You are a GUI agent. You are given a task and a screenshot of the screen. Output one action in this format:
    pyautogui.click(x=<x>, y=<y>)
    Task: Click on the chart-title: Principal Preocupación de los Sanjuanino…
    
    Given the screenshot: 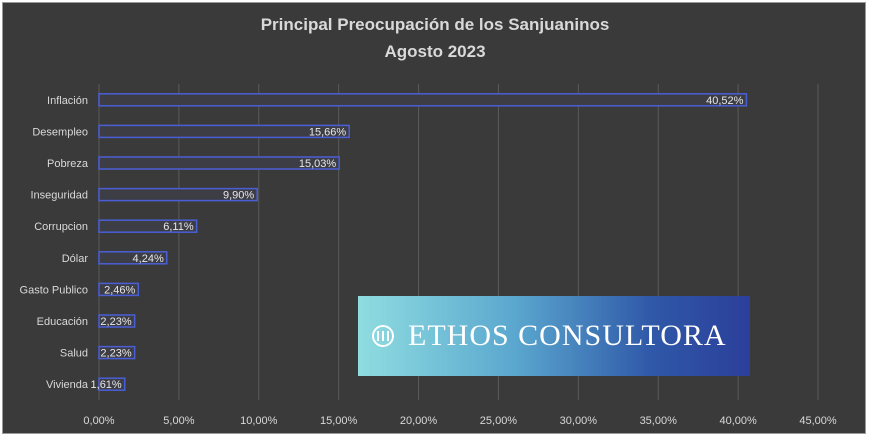 What is the action you would take?
    pyautogui.click(x=435, y=24)
    